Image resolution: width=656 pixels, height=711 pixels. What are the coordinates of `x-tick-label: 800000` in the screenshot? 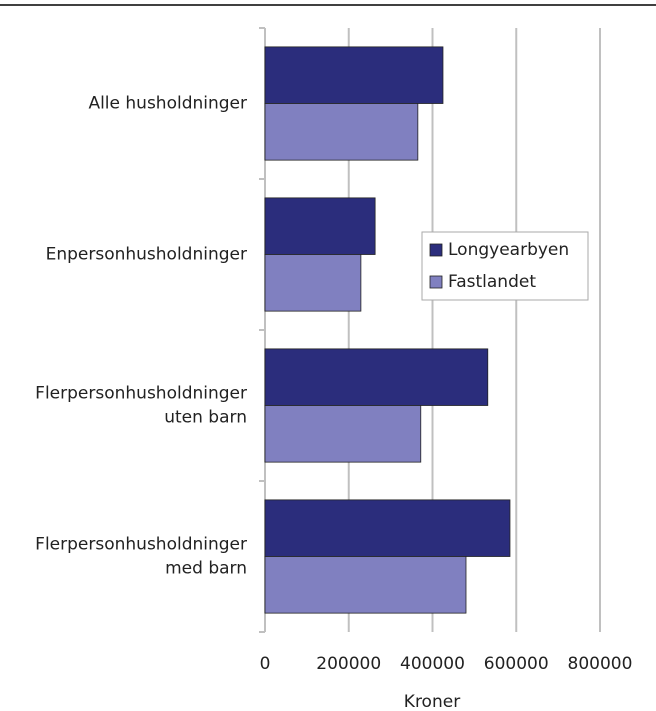 It's located at (600, 664).